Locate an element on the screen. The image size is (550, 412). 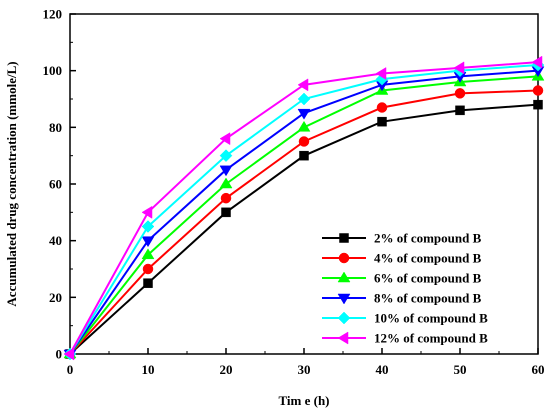
x-tick-label: 30 is located at coordinates (304, 369).